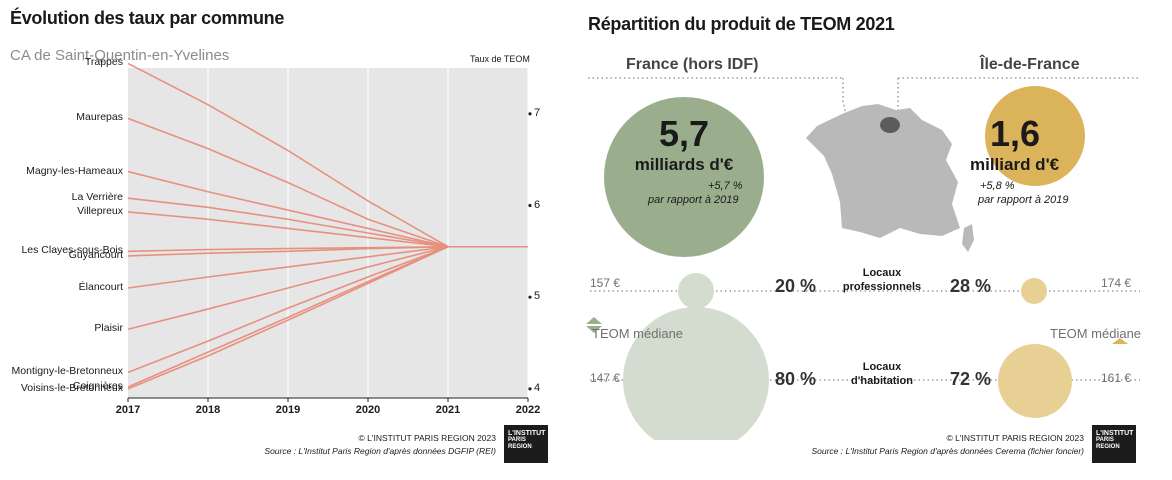 This screenshot has height=480, width=1172. Describe the element at coordinates (882, 273) in the screenshot. I see `pro-category-label-1: Locaux` at that location.